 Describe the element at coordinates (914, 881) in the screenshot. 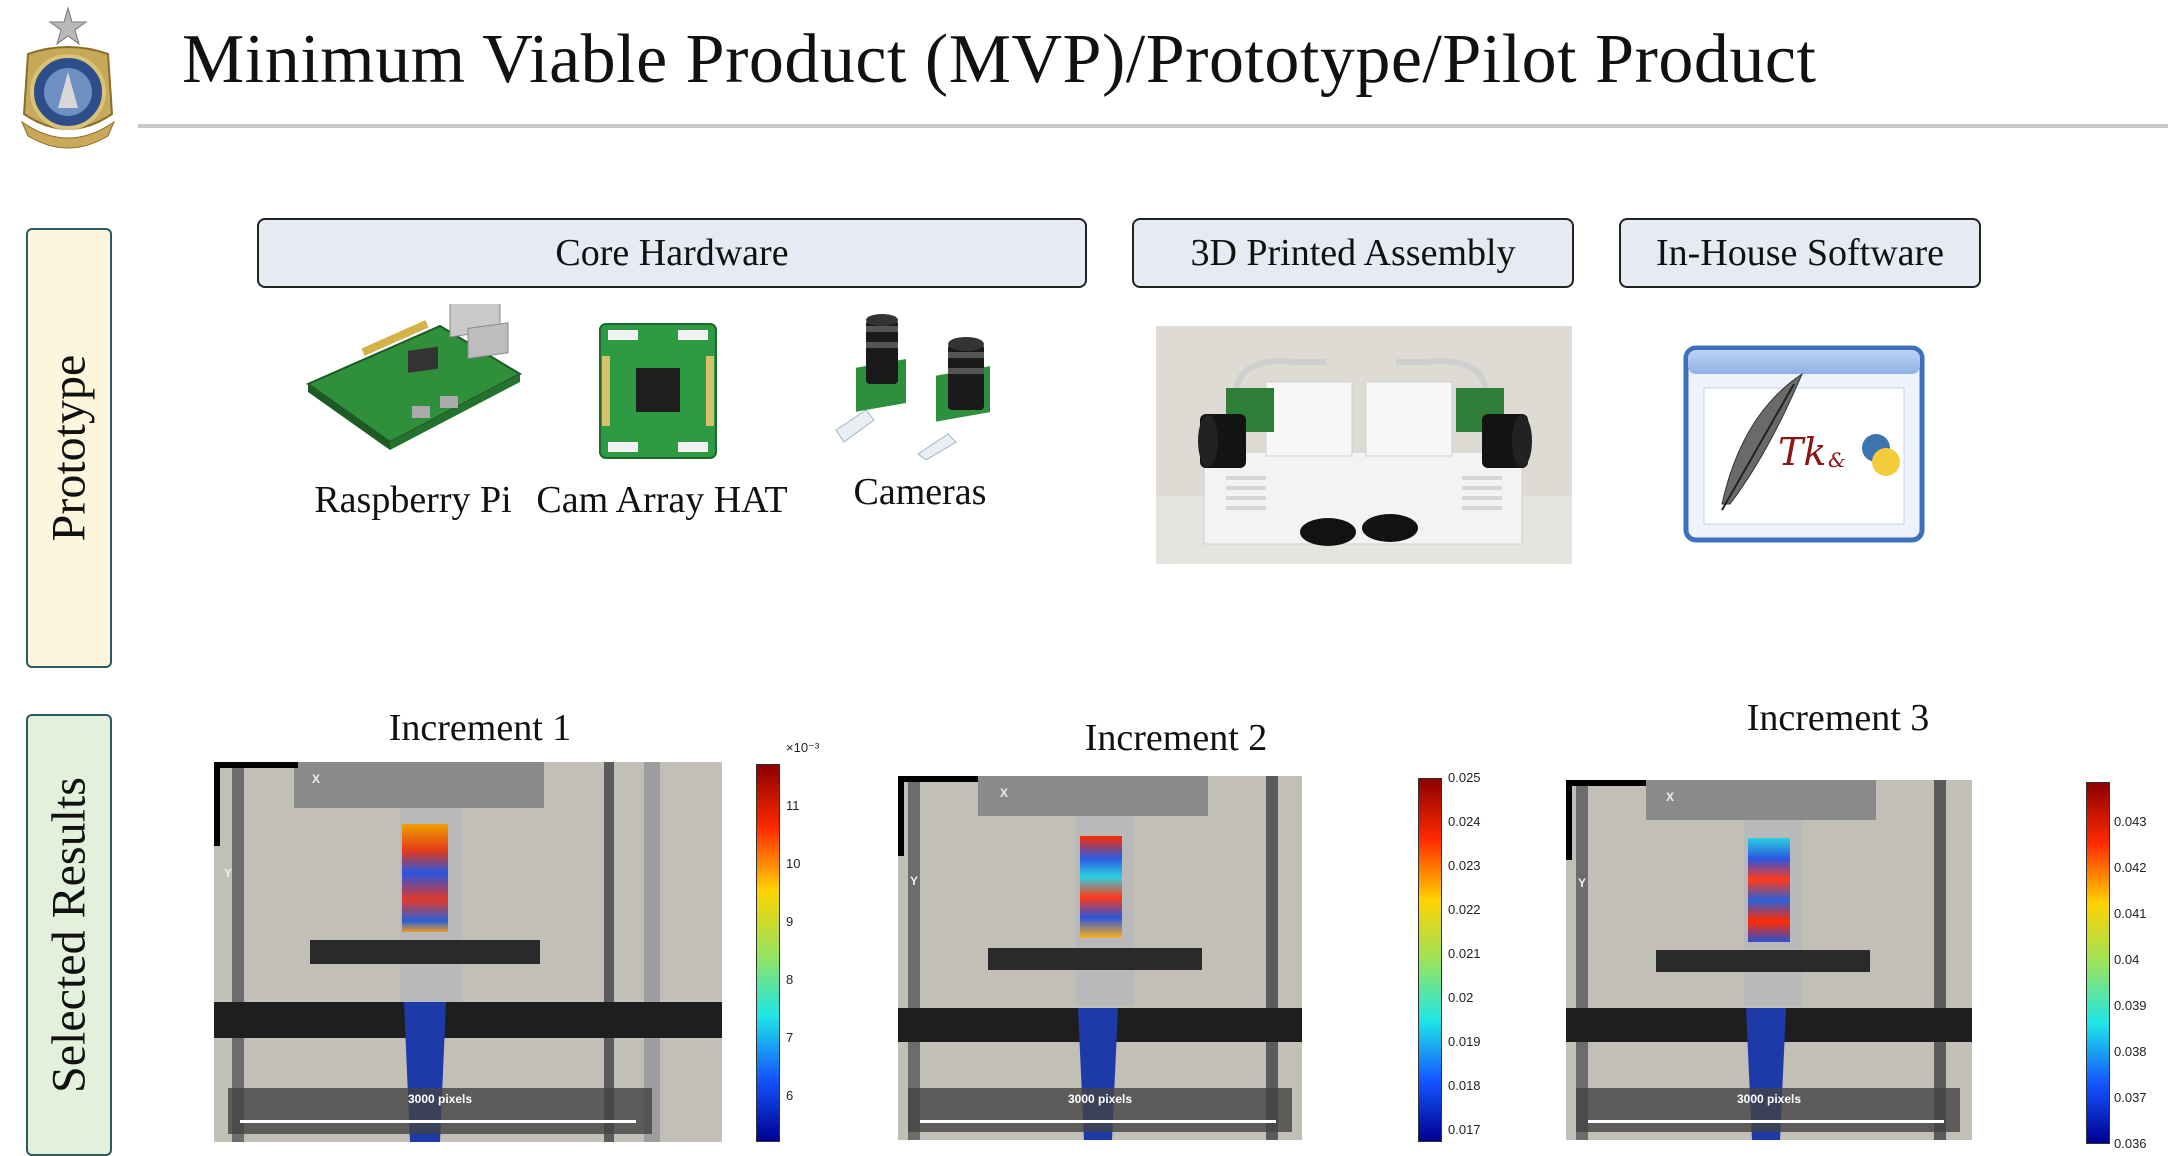

I see `axis-y-label-2: Y` at that location.